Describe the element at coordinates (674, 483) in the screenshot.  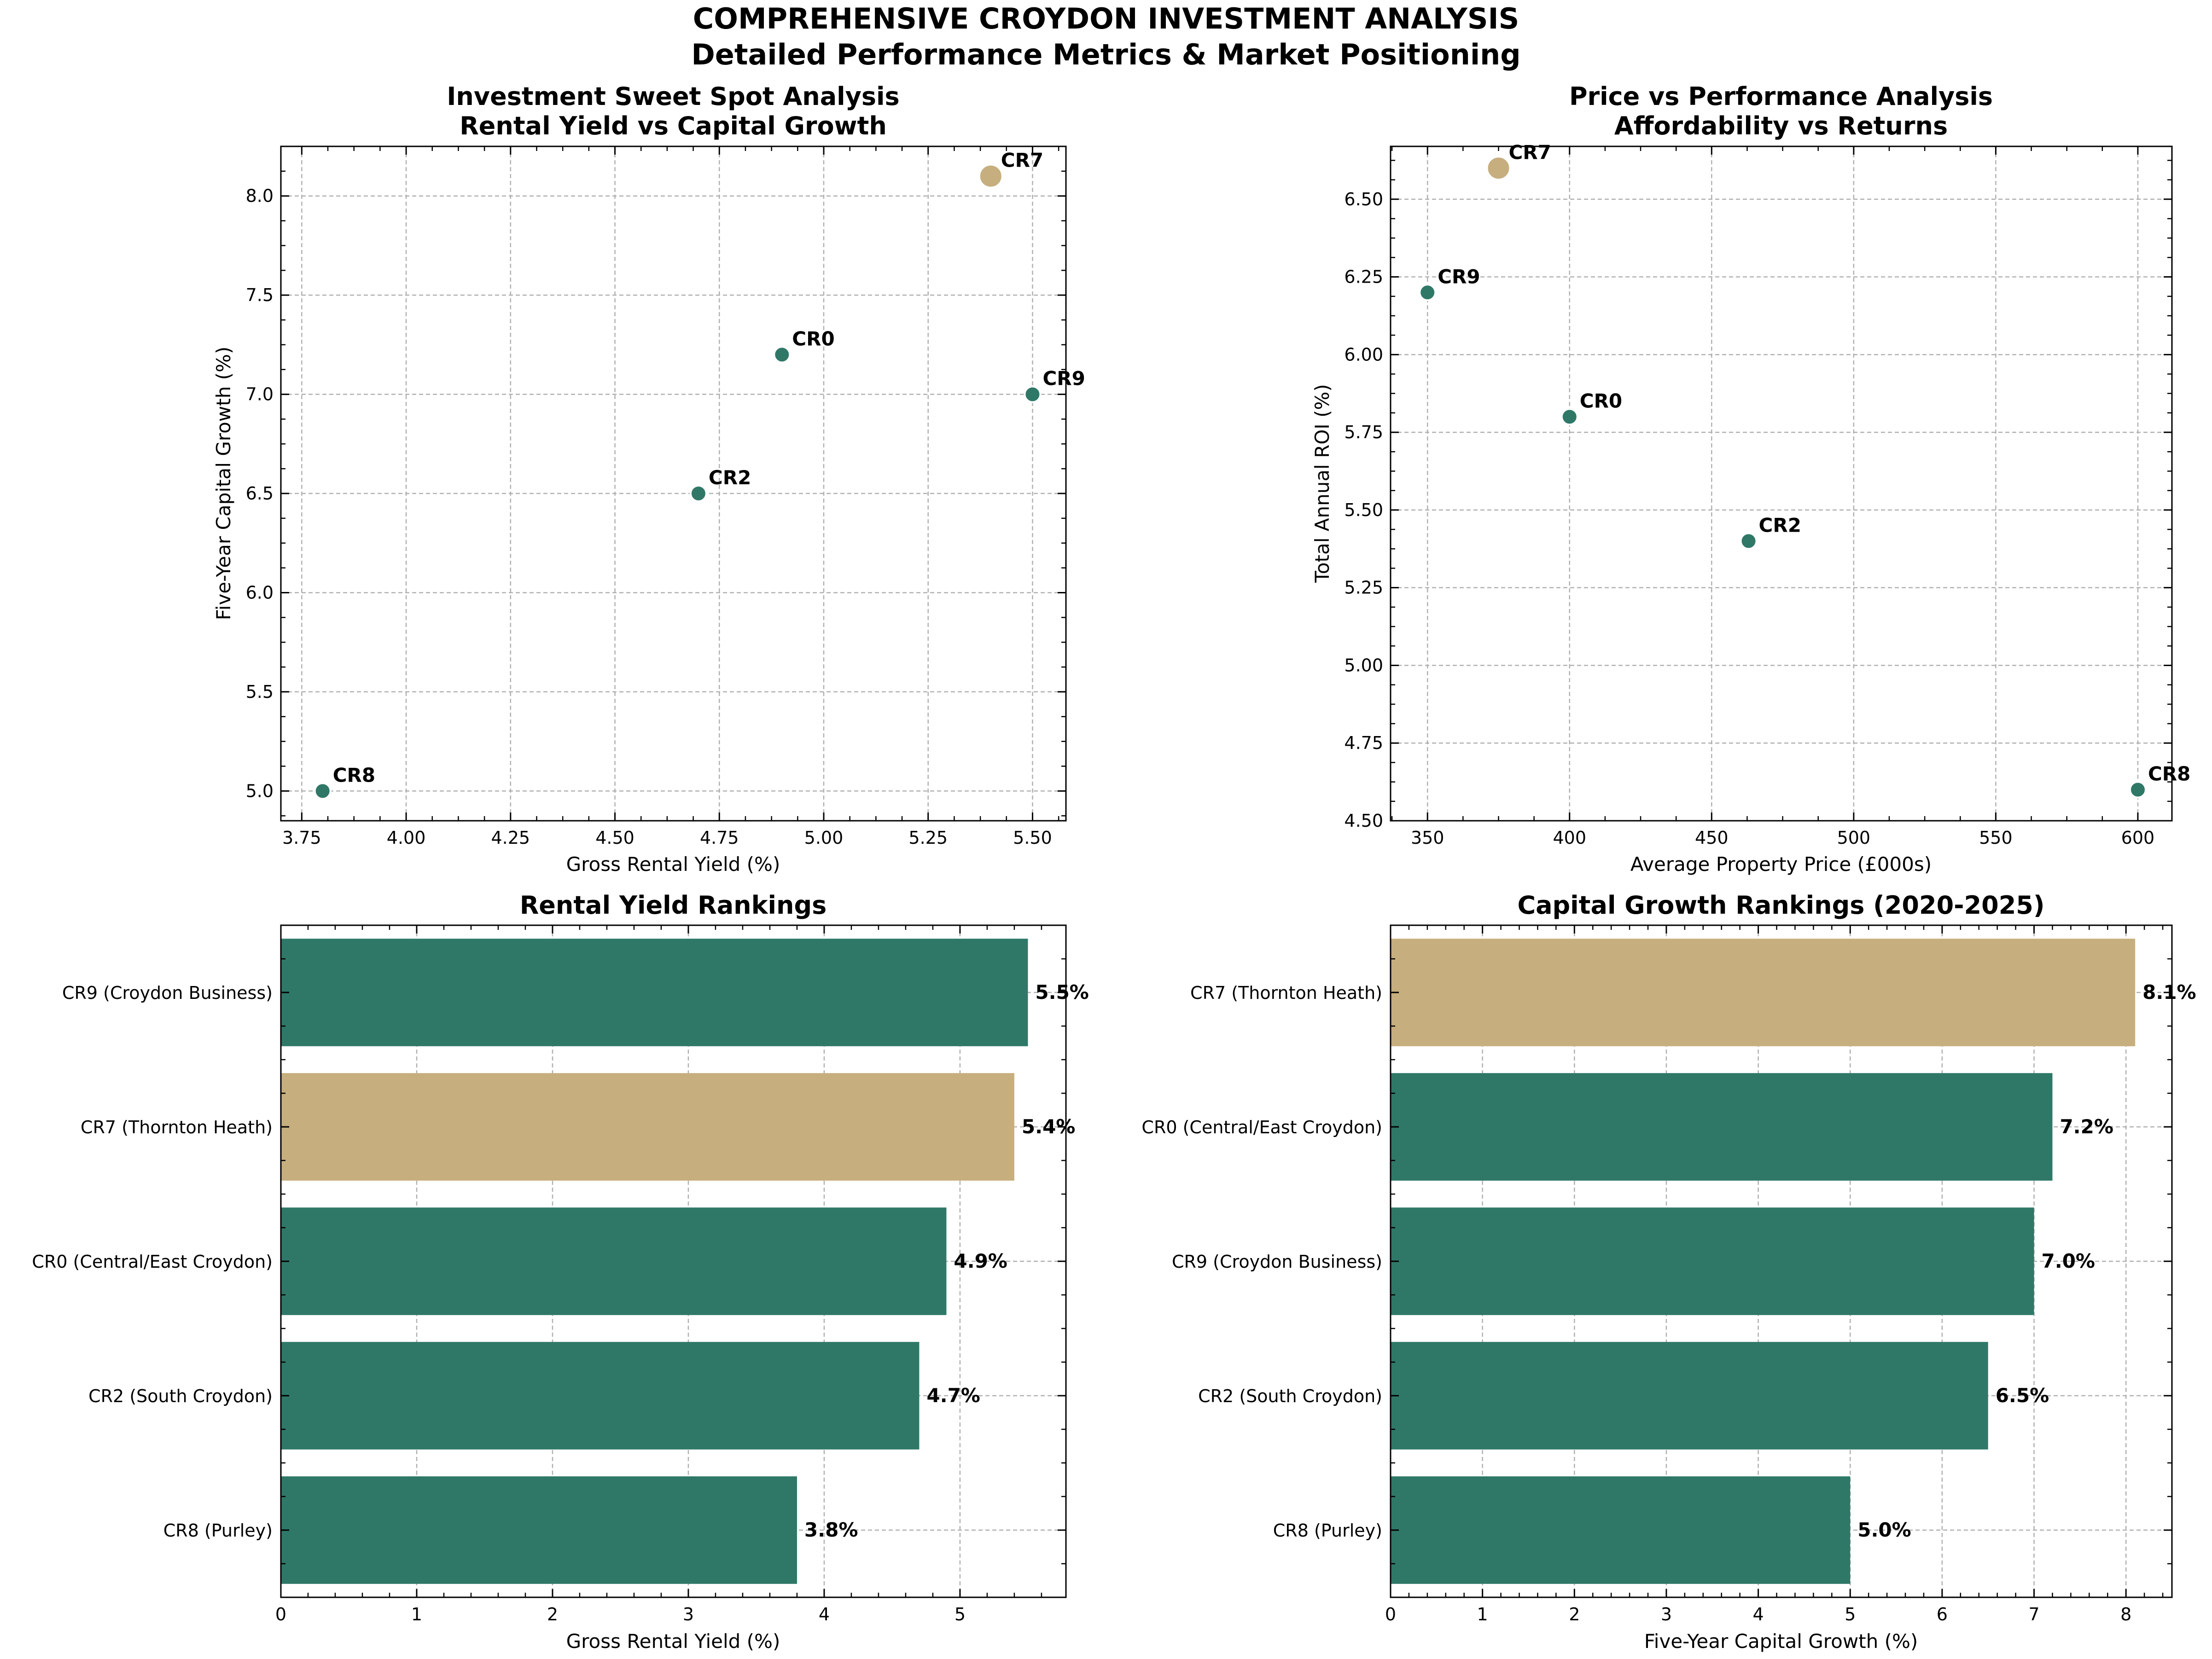
I see `plot-frame` at that location.